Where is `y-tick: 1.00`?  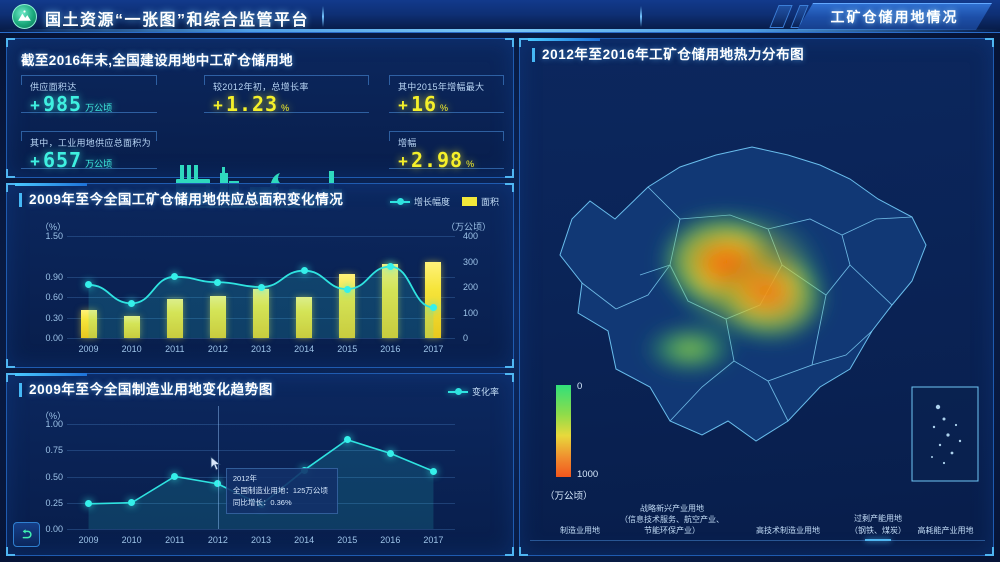 y-tick: 1.00 is located at coordinates (54, 424).